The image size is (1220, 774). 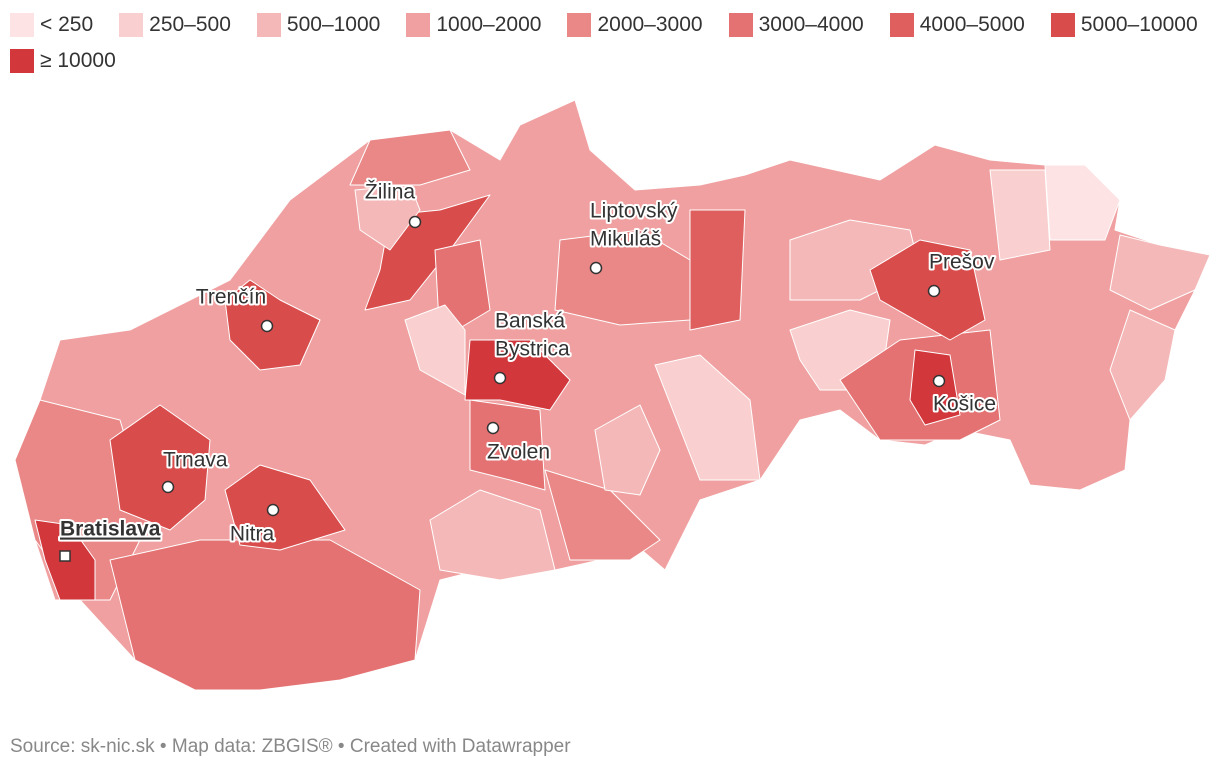 I want to click on city-label: Banská, so click(x=530, y=321).